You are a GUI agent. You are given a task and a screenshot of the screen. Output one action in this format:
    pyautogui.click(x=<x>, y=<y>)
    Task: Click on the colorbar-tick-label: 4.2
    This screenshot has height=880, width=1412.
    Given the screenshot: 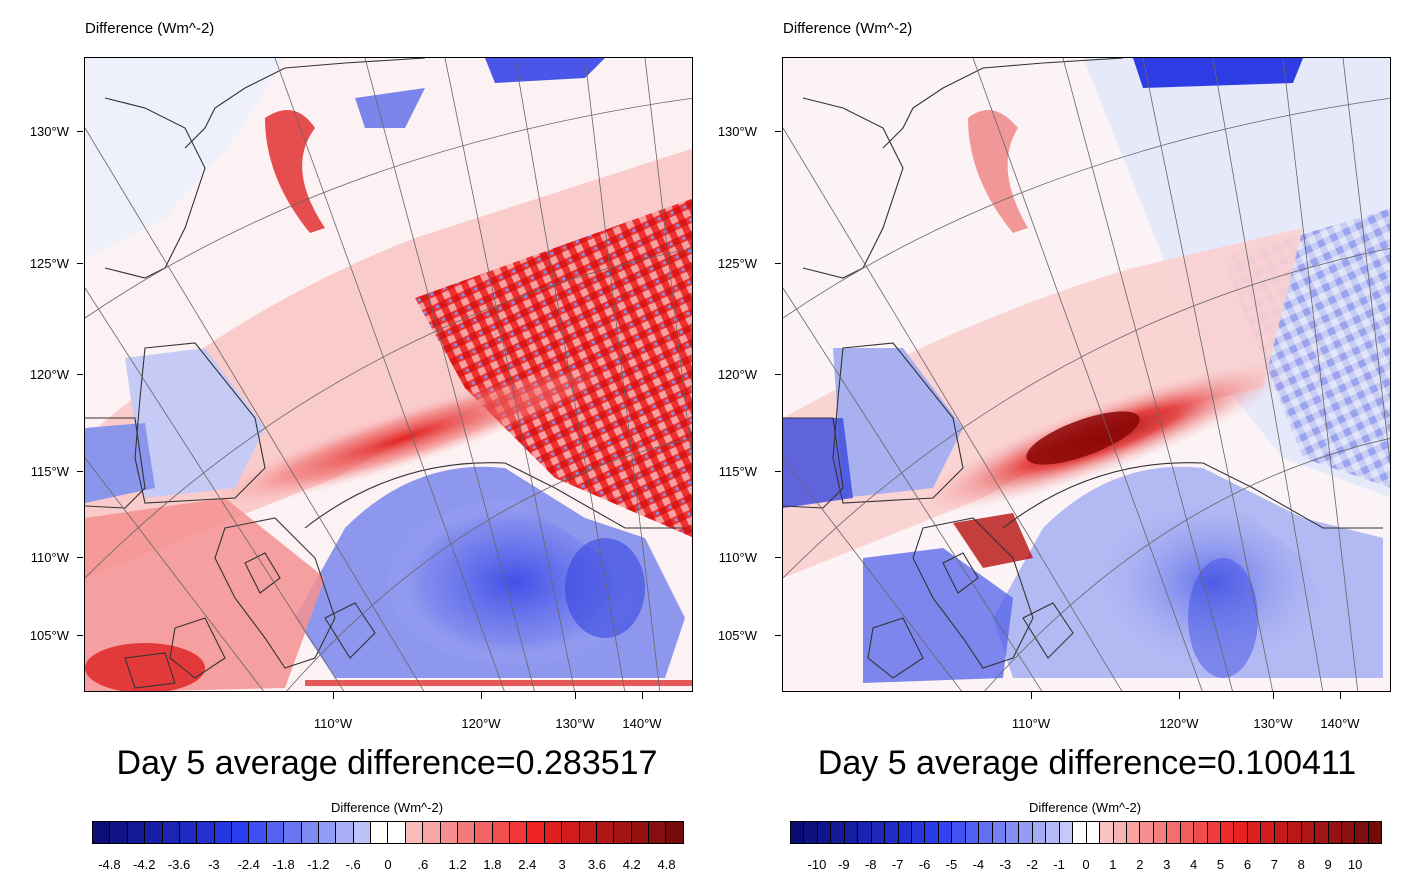 What is the action you would take?
    pyautogui.click(x=631, y=864)
    